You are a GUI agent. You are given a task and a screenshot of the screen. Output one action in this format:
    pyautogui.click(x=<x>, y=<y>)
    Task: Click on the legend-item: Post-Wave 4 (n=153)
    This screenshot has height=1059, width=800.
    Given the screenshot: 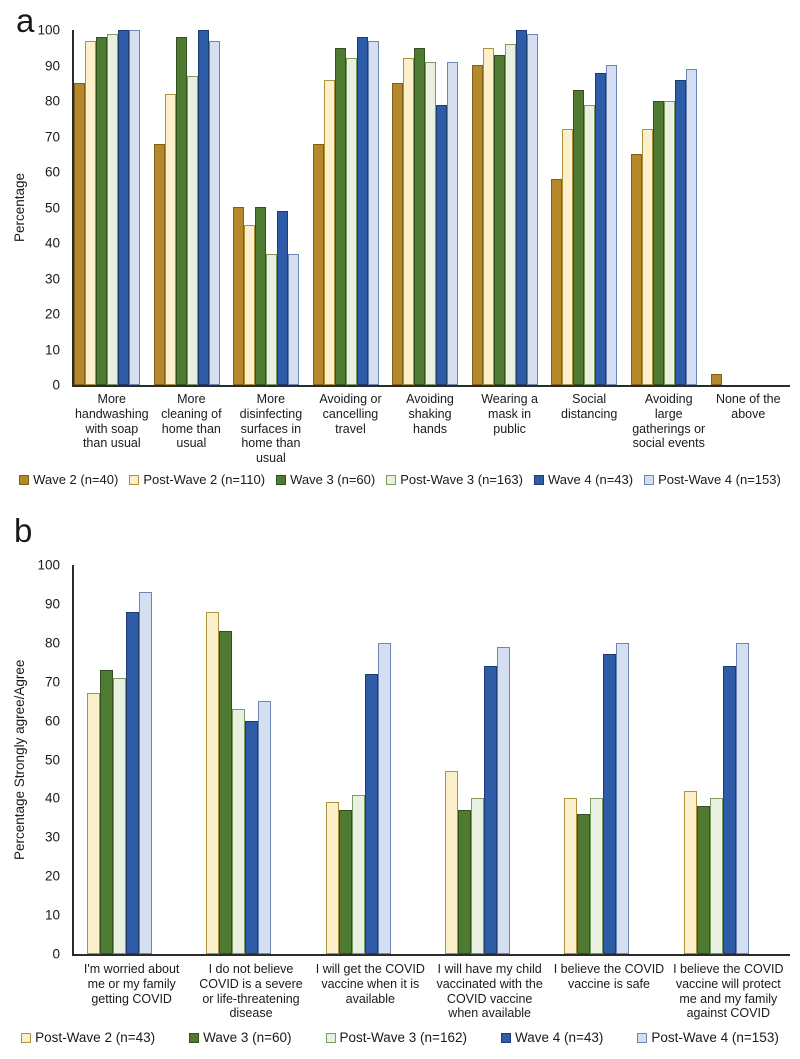 What is the action you would take?
    pyautogui.click(x=708, y=1037)
    